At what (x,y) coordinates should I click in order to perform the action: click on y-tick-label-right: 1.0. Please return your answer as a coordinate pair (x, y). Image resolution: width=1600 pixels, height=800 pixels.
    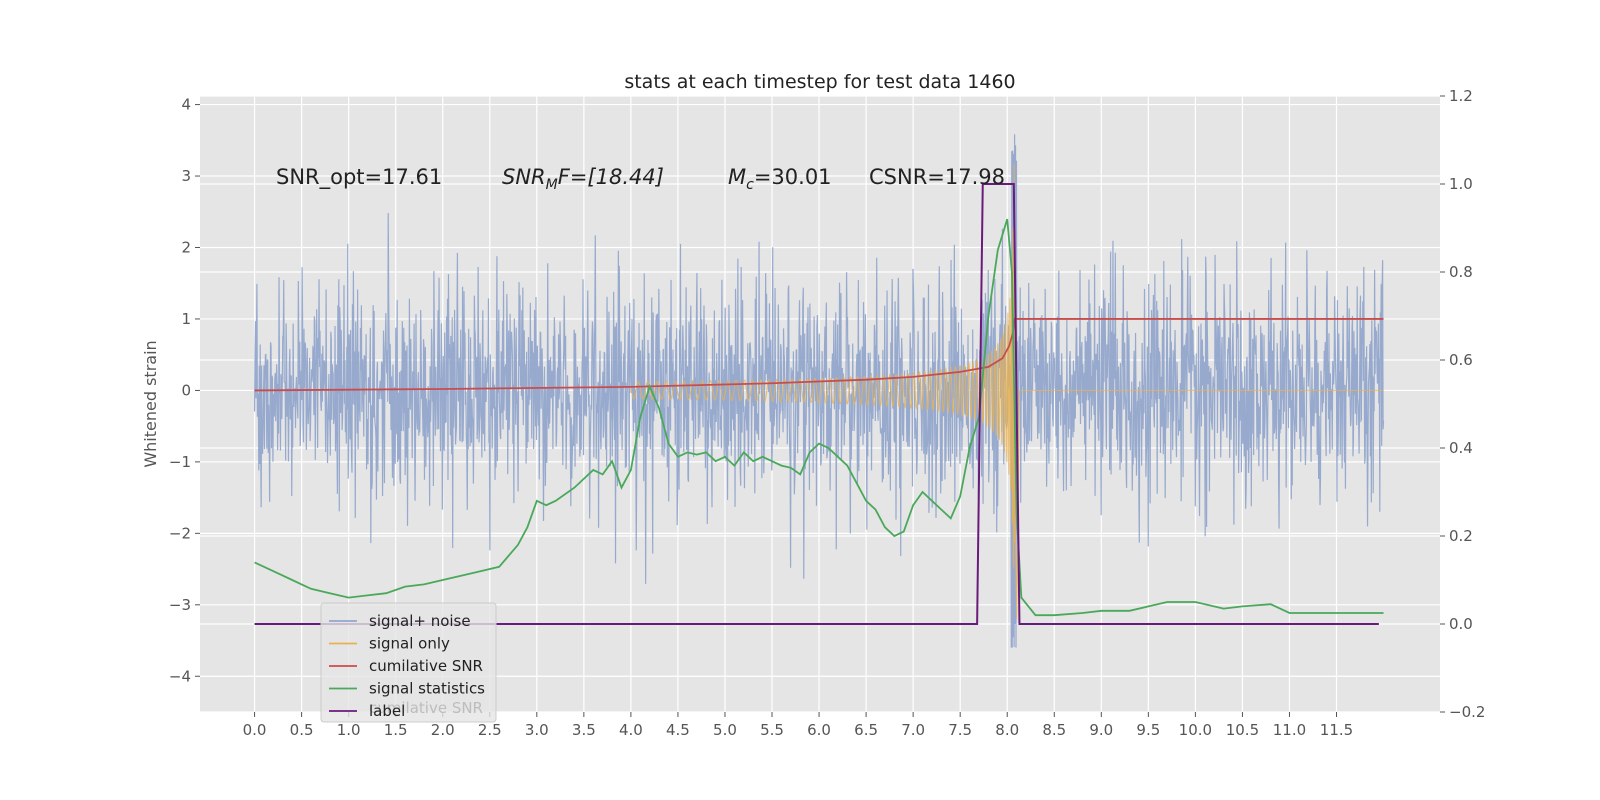
    Looking at the image, I should click on (1461, 184).